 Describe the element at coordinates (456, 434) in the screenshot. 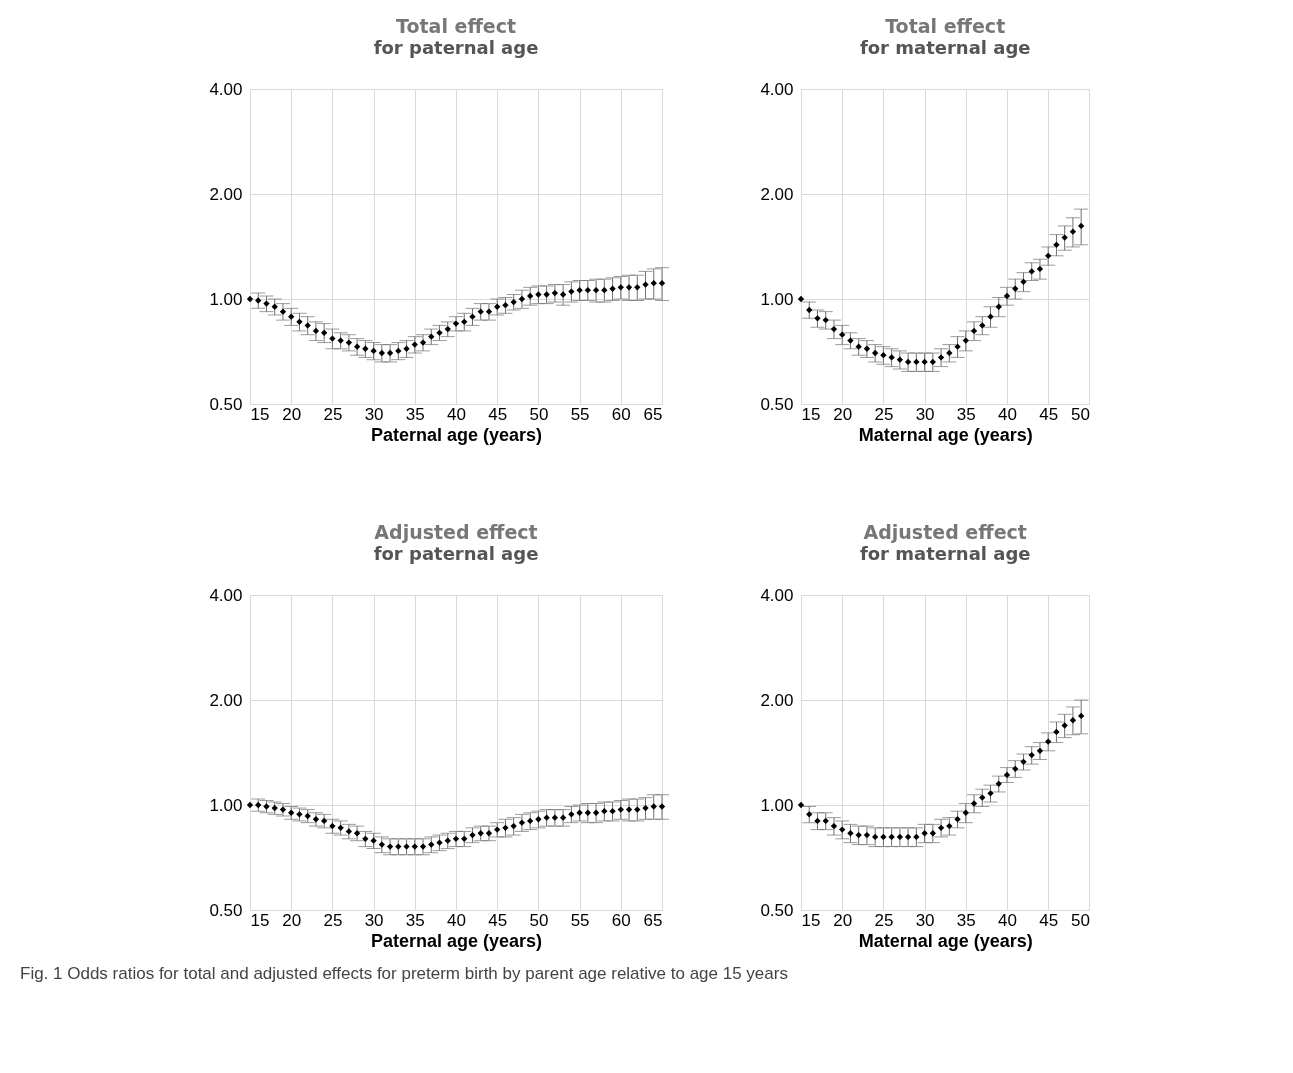

I see `x-axis-title: Paternal age (years)` at that location.